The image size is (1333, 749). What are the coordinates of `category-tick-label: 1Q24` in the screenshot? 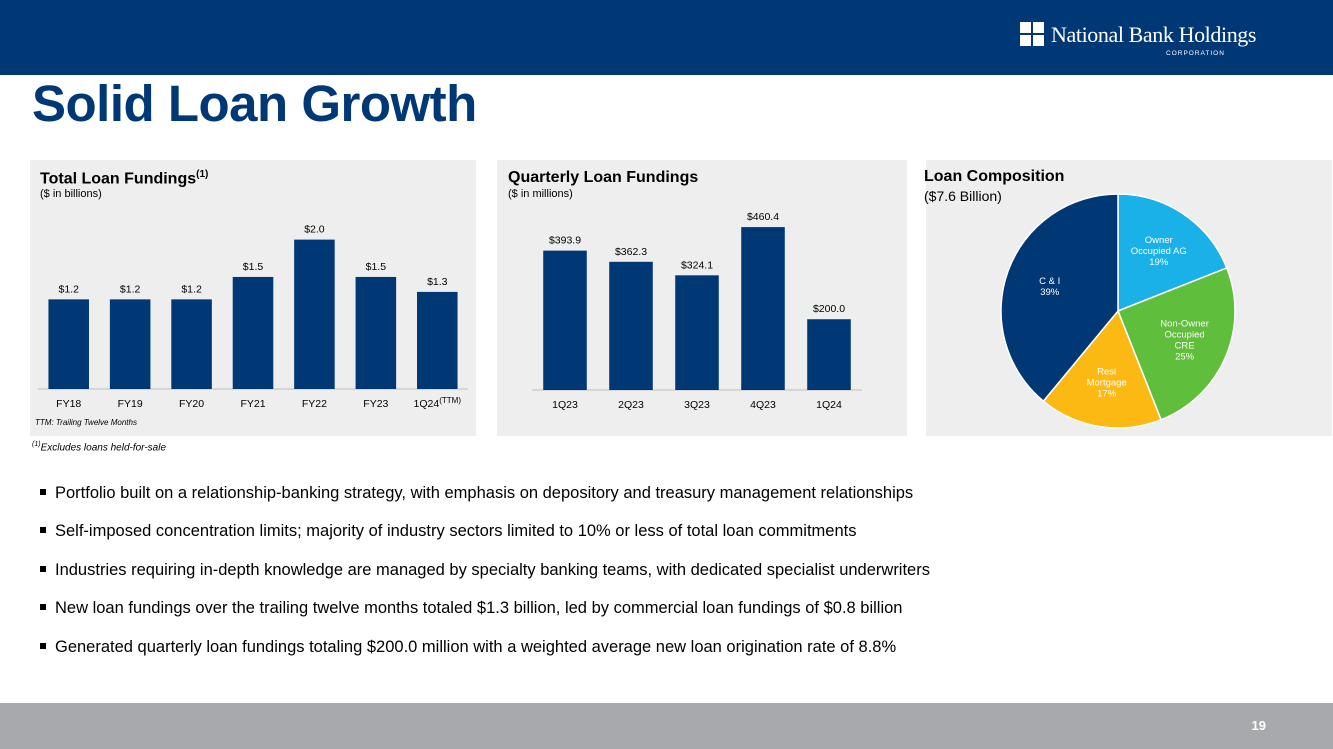 It's located at (829, 405).